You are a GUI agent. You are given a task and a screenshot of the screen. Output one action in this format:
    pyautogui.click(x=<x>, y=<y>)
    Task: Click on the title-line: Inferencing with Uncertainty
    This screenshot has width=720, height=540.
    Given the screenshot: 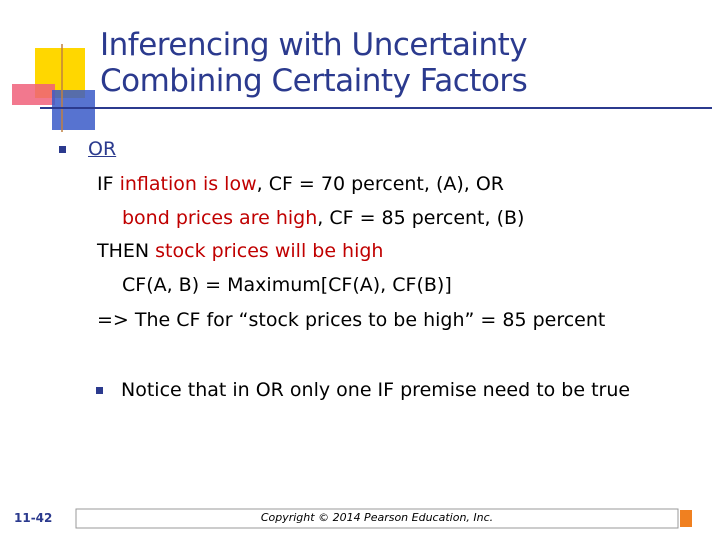 What is the action you would take?
    pyautogui.click(x=314, y=45)
    